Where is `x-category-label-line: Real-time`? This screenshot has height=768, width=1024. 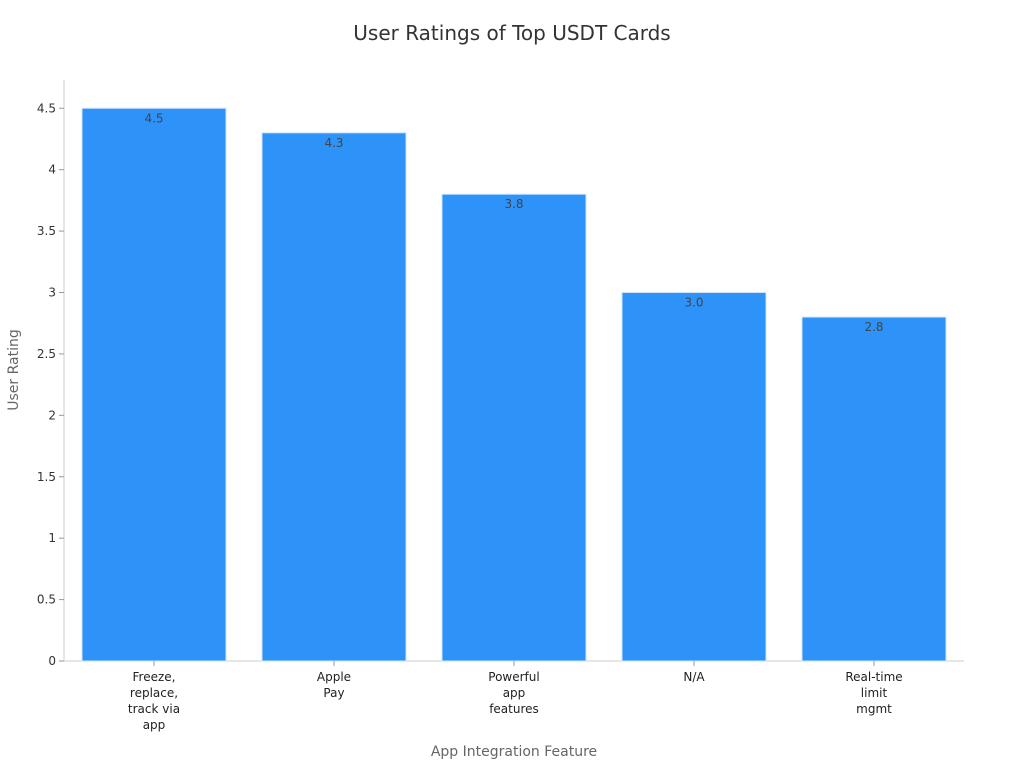 x-category-label-line: Real-time is located at coordinates (873, 677).